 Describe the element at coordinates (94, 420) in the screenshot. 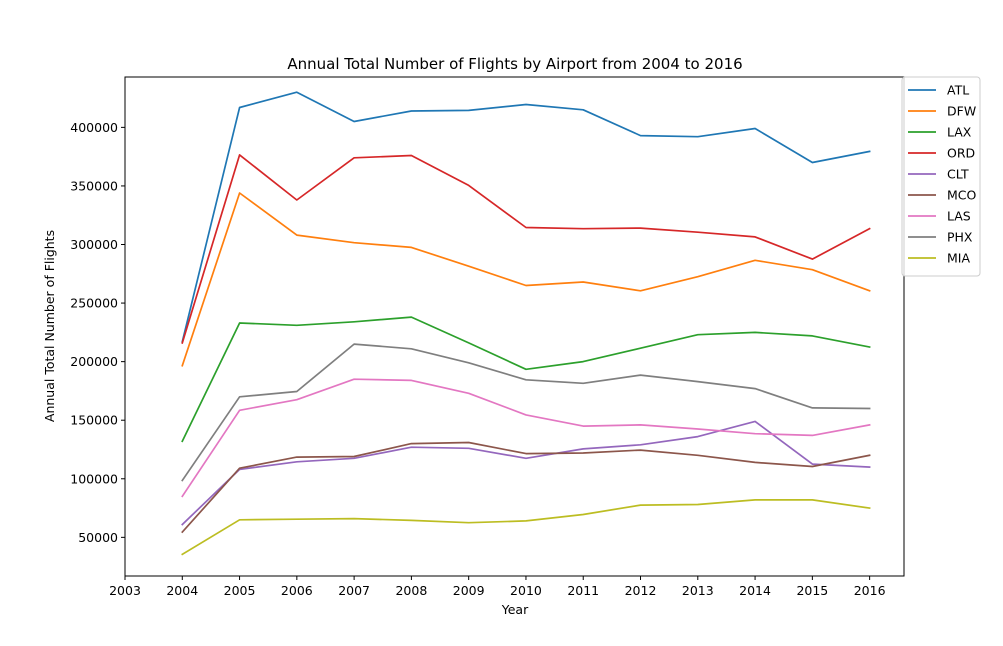

I see `y-tick-label: 150000` at that location.